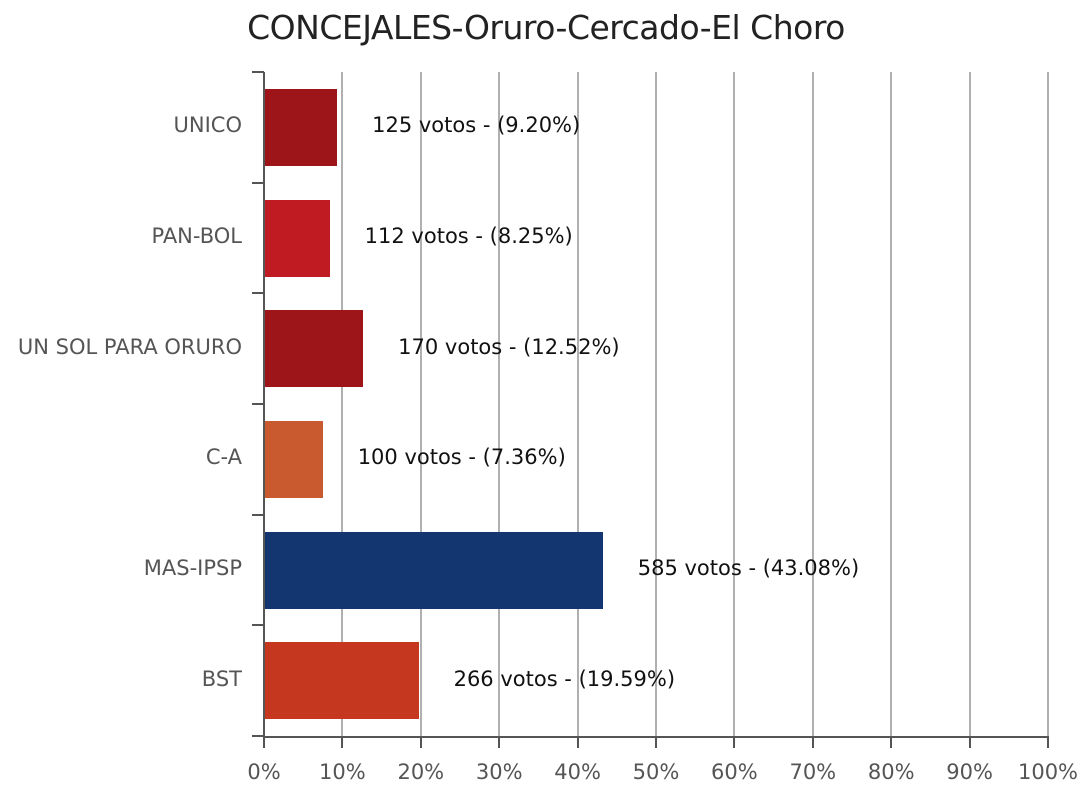 The image size is (1092, 801). What do you see at coordinates (264, 772) in the screenshot?
I see `x-tick-label: 0%` at bounding box center [264, 772].